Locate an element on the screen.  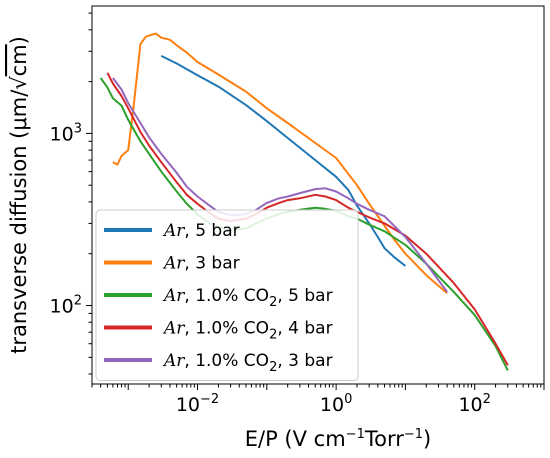
y-tick-label: 102 is located at coordinates (66, 306).